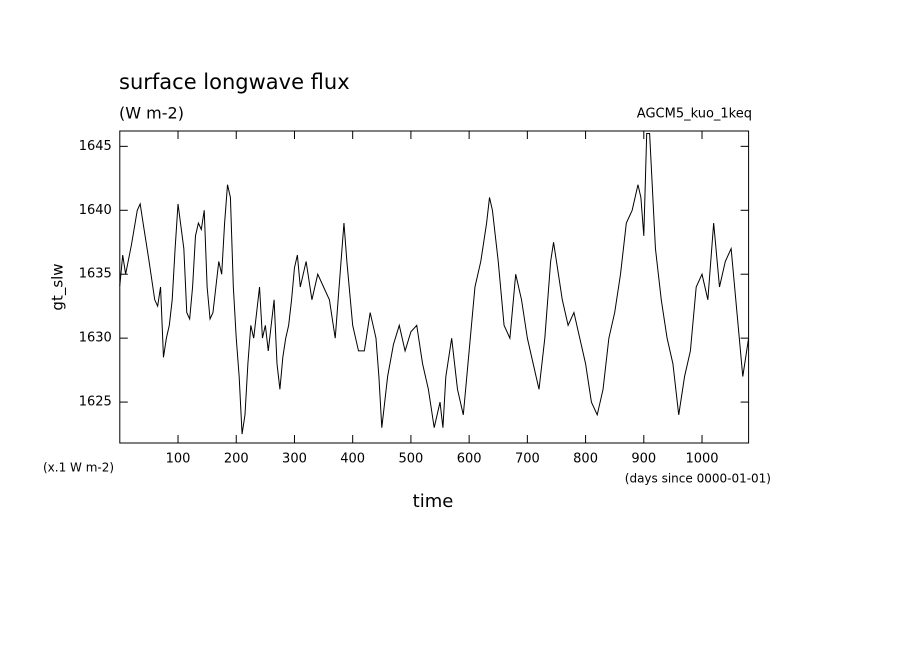 The height and width of the screenshot is (658, 904). What do you see at coordinates (95, 274) in the screenshot?
I see `y-tick-label: 1635` at bounding box center [95, 274].